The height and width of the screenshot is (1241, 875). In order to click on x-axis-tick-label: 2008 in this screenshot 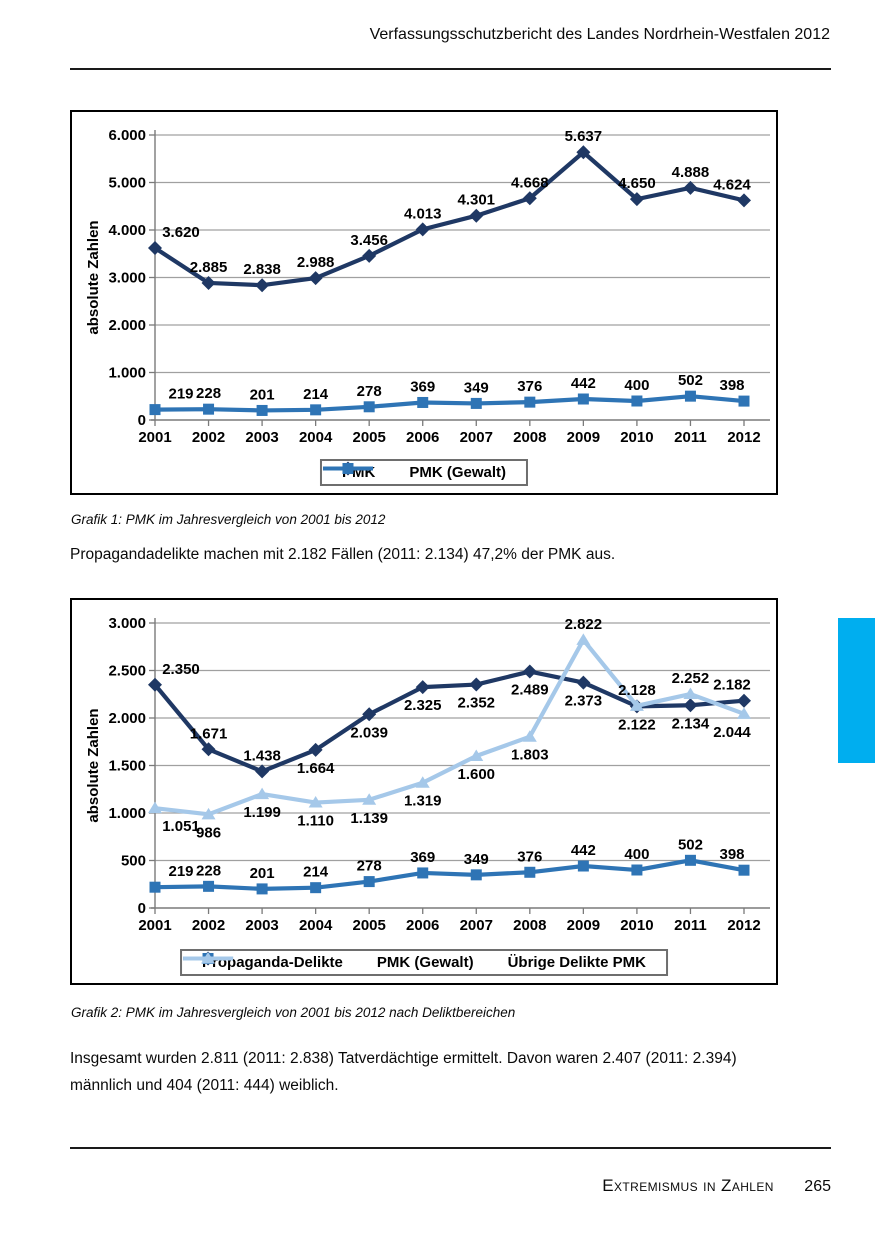, I will do `click(529, 437)`.